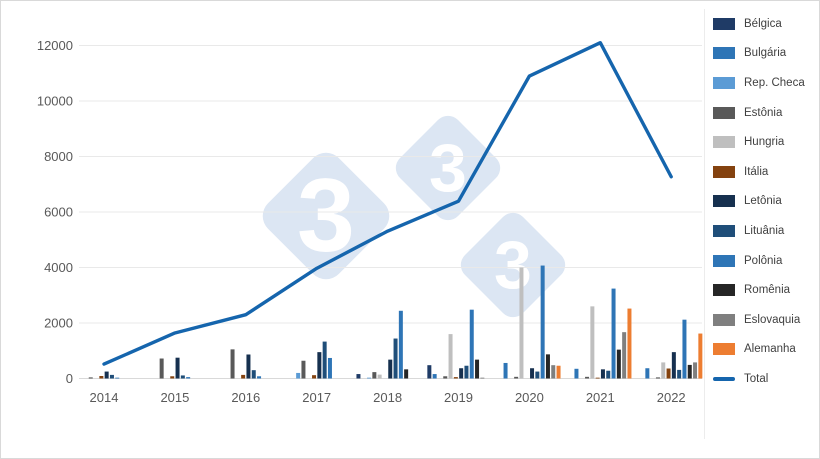 The image size is (820, 459). I want to click on bar-letonia-2016, so click(248, 366).